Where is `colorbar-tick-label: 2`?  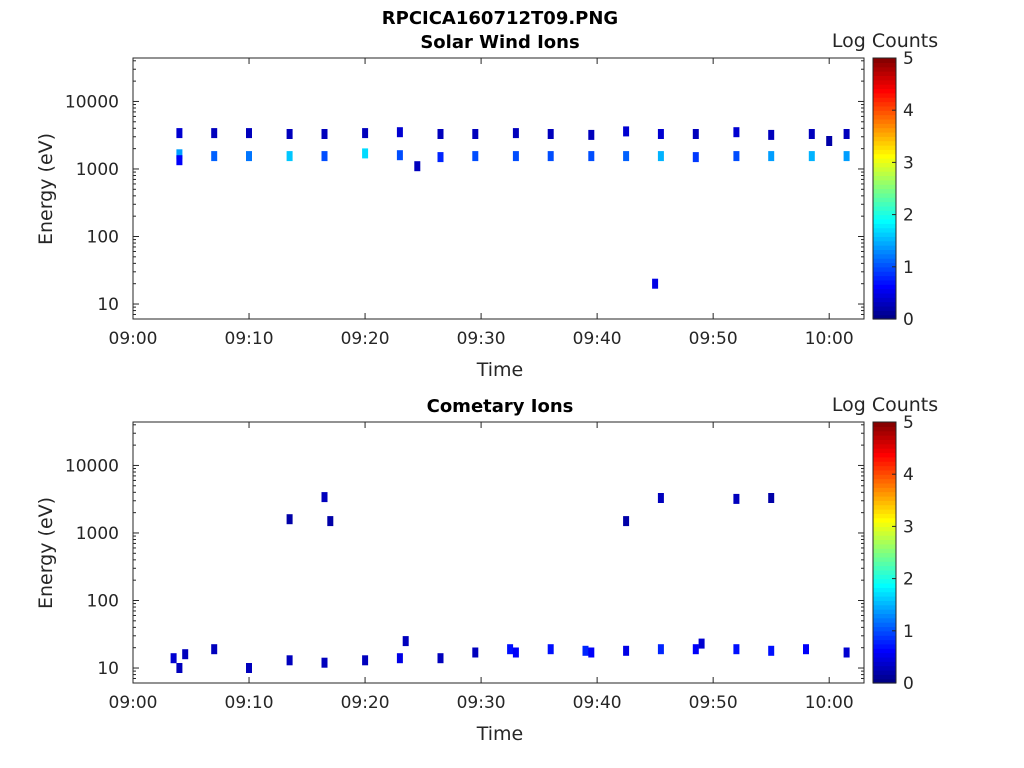 colorbar-tick-label: 2 is located at coordinates (908, 580).